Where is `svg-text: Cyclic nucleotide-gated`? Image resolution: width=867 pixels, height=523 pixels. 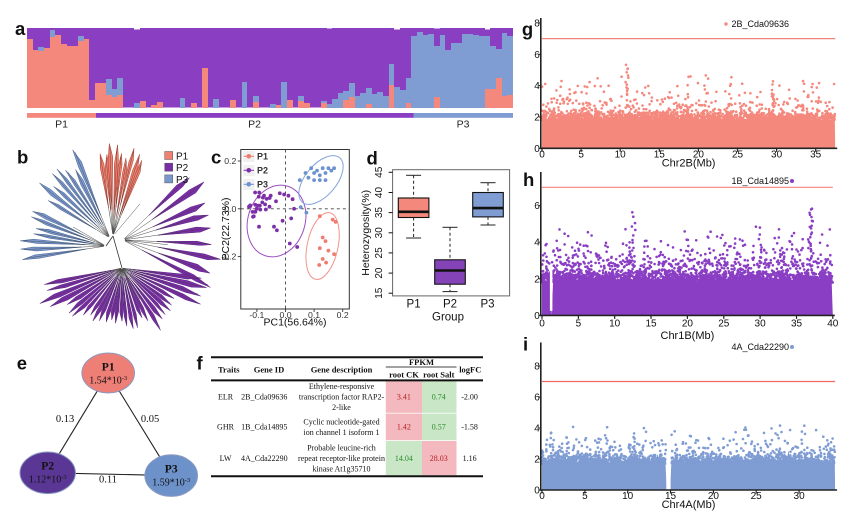 svg-text: Cyclic nucleotide-gated is located at coordinates (341, 422).